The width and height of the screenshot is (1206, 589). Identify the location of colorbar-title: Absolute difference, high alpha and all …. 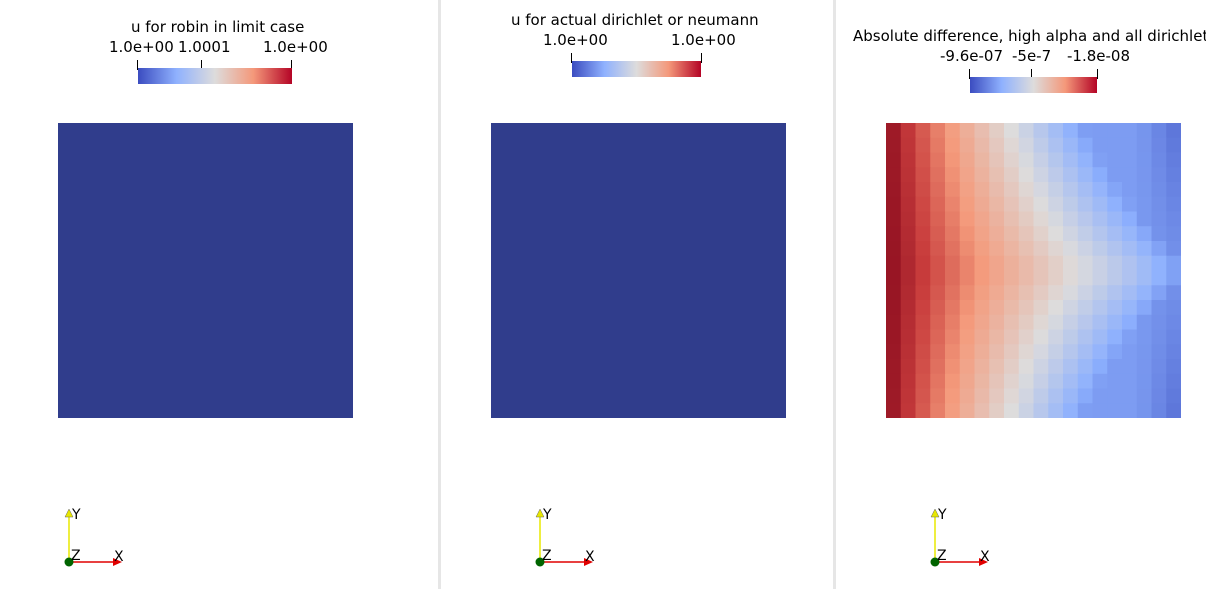
(1029, 36).